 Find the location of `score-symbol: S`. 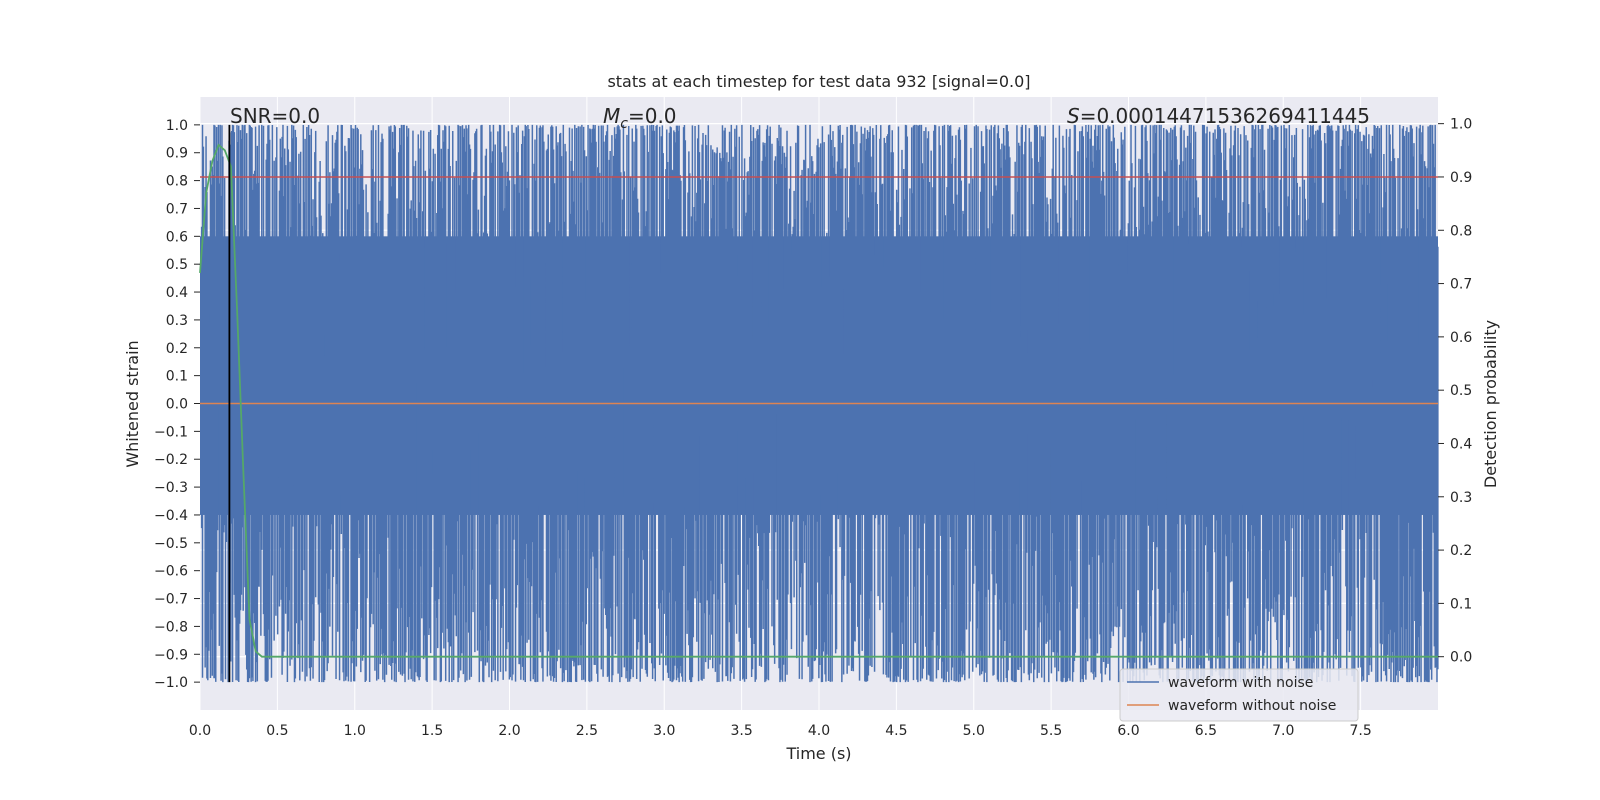

score-symbol: S is located at coordinates (1073, 116).